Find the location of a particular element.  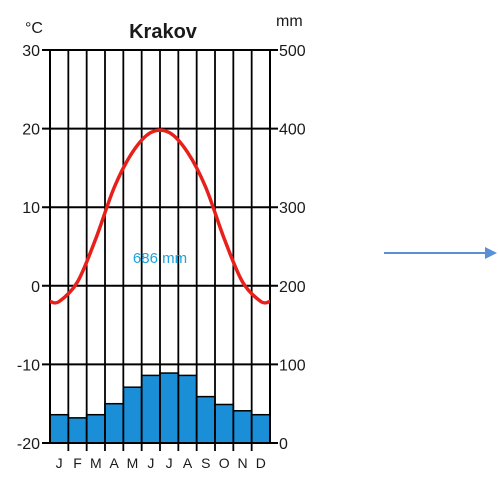

precipitation-tick-label: 100 is located at coordinates (292, 365).